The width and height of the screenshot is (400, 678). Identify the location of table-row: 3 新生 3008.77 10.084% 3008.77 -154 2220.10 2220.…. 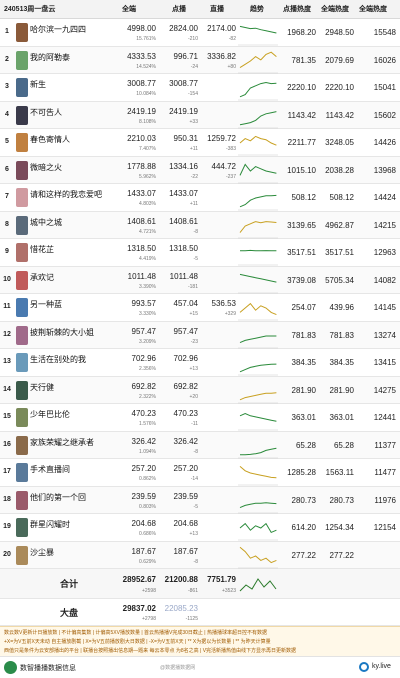
(200, 88).